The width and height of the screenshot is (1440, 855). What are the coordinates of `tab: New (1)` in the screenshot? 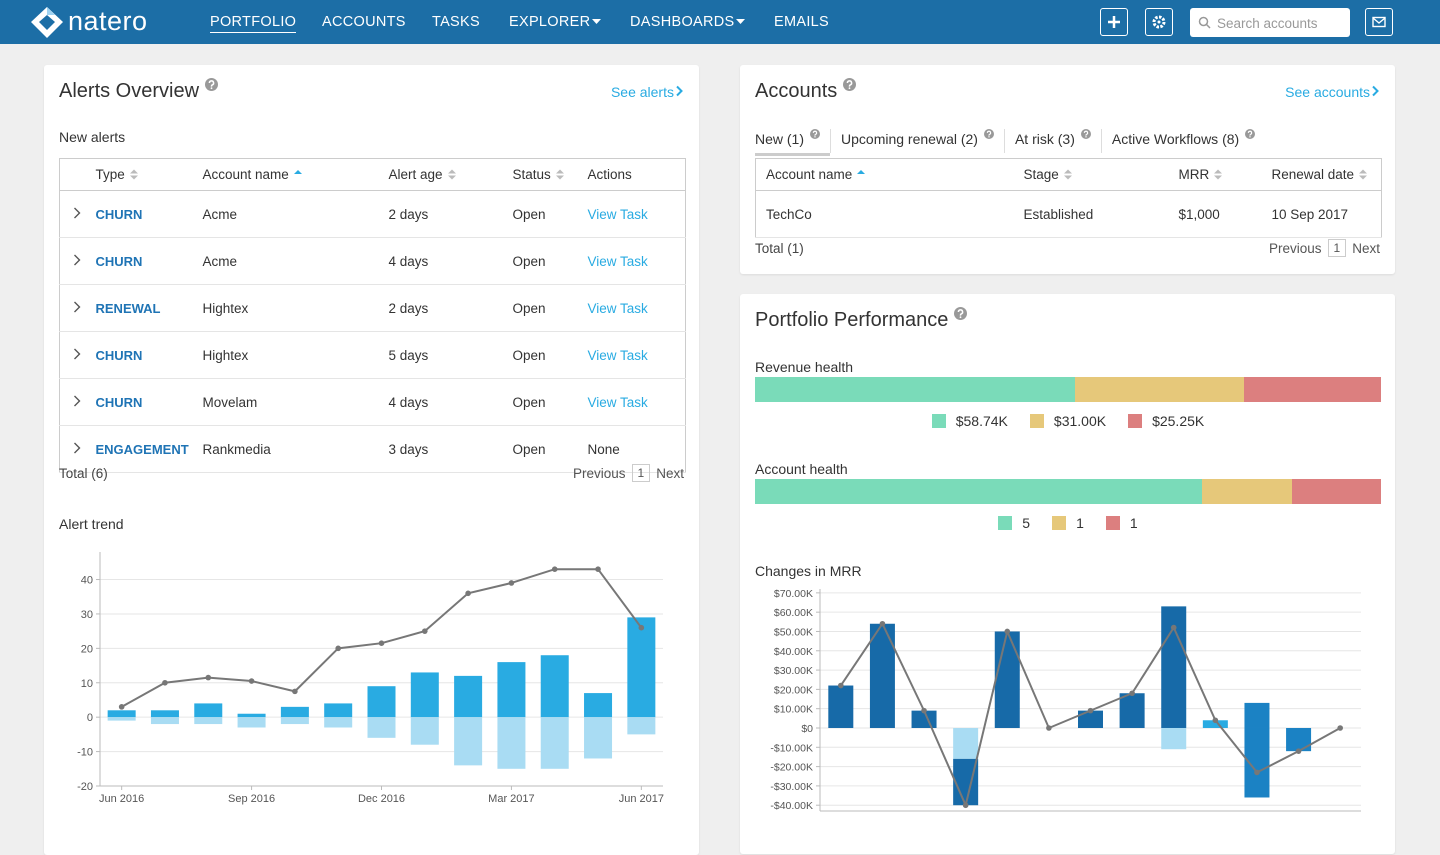 It's located at (793, 142).